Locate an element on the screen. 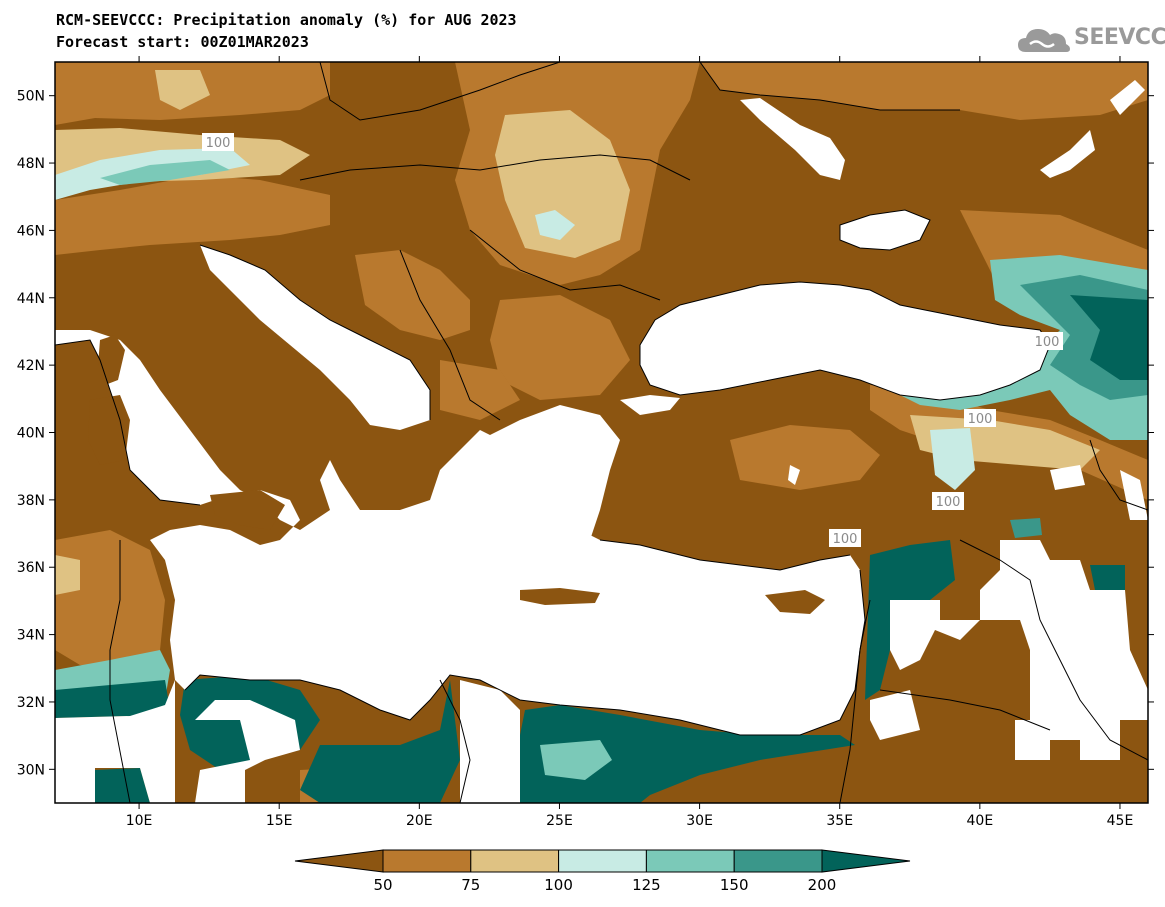 Image resolution: width=1165 pixels, height=907 pixels. lat-tick-label: 50N is located at coordinates (31, 97).